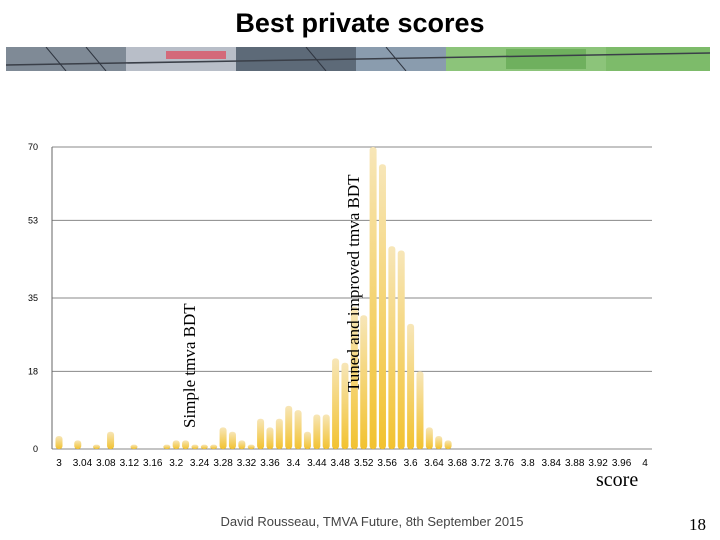 This screenshot has height=540, width=720. Describe the element at coordinates (617, 480) in the screenshot. I see `x-axis-label: score` at that location.